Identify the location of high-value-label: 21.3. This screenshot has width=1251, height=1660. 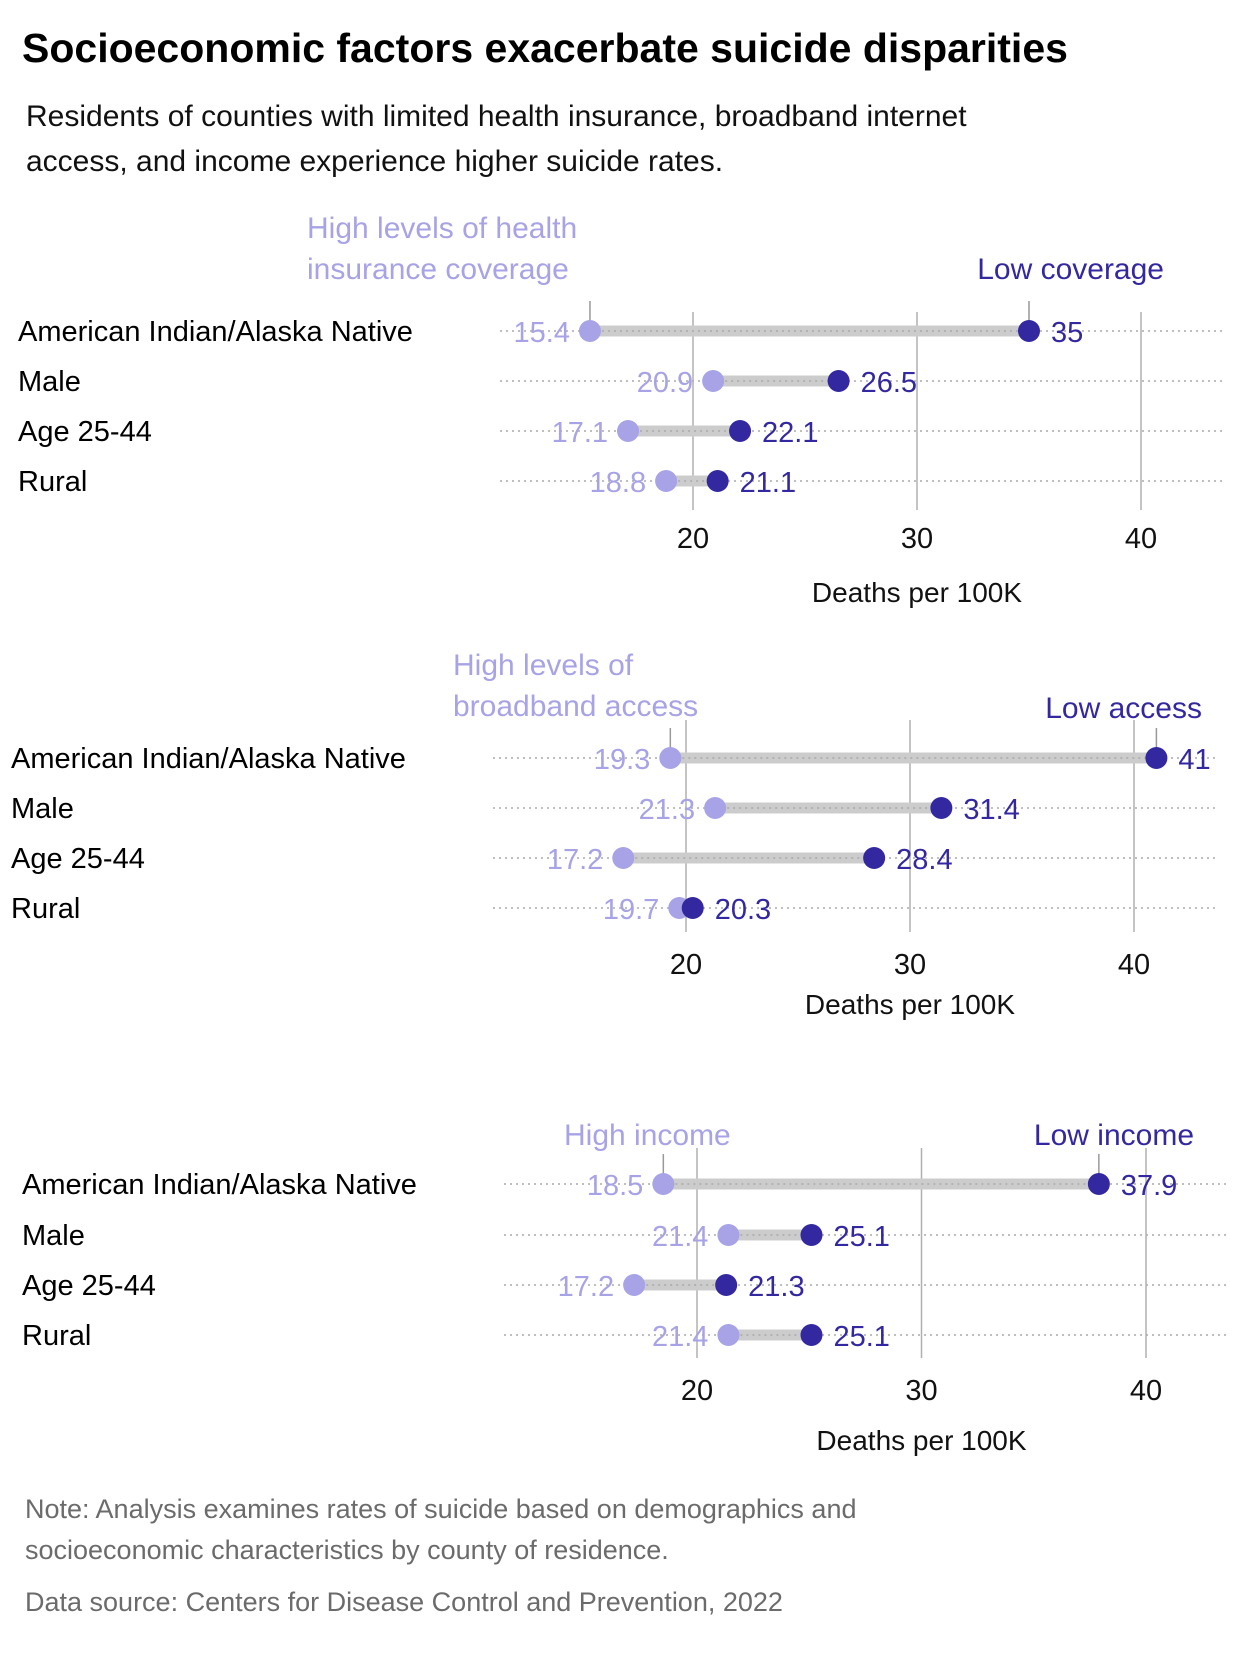
(667, 810).